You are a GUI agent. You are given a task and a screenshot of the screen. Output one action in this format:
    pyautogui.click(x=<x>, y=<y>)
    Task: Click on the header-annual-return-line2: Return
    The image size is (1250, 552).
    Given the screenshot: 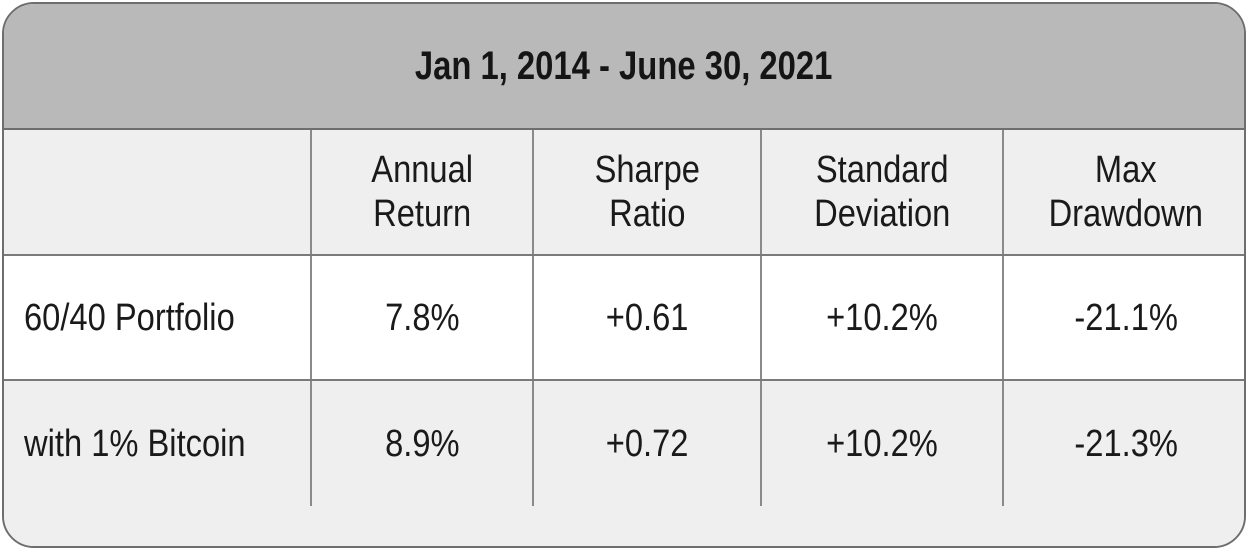 What is the action you would take?
    pyautogui.click(x=422, y=214)
    